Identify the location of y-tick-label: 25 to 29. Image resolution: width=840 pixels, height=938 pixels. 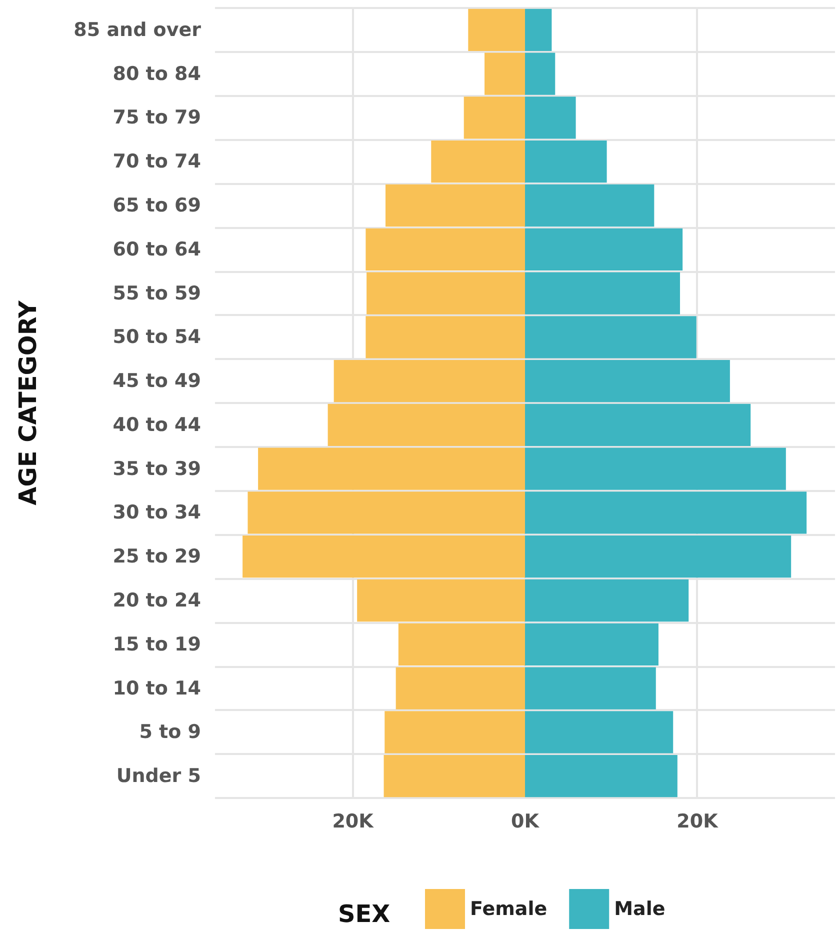
(156, 557).